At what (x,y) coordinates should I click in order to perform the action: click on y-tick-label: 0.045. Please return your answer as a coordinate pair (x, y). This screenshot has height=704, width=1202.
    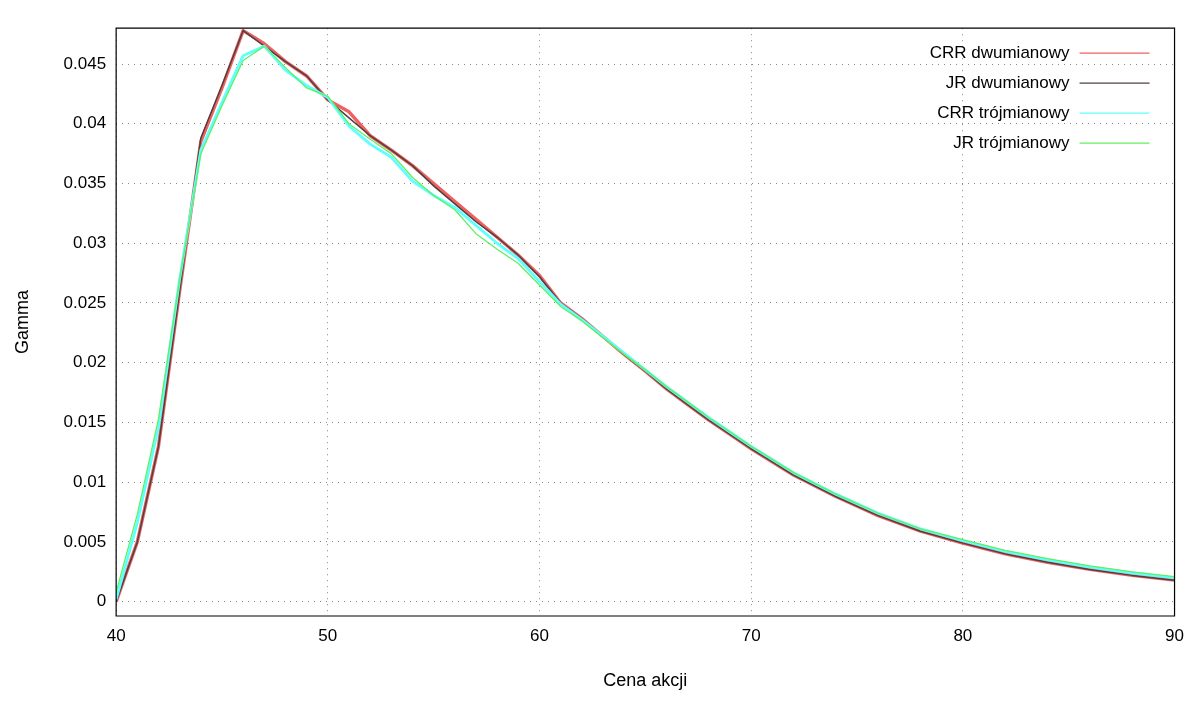
    Looking at the image, I should click on (85, 63).